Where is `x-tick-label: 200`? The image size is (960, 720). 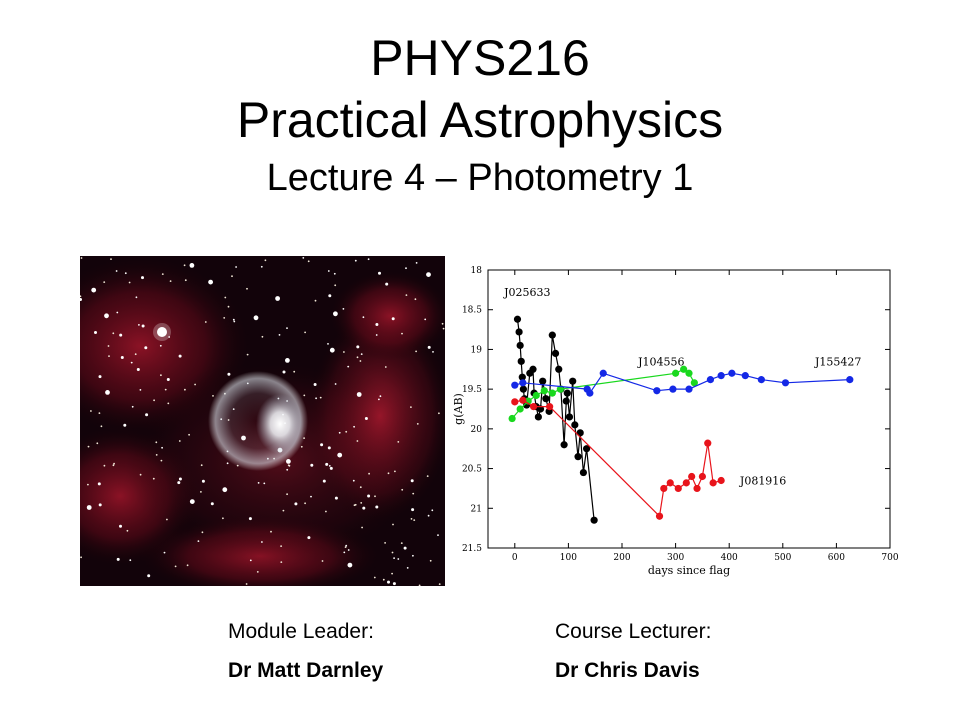 x-tick-label: 200 is located at coordinates (621, 558).